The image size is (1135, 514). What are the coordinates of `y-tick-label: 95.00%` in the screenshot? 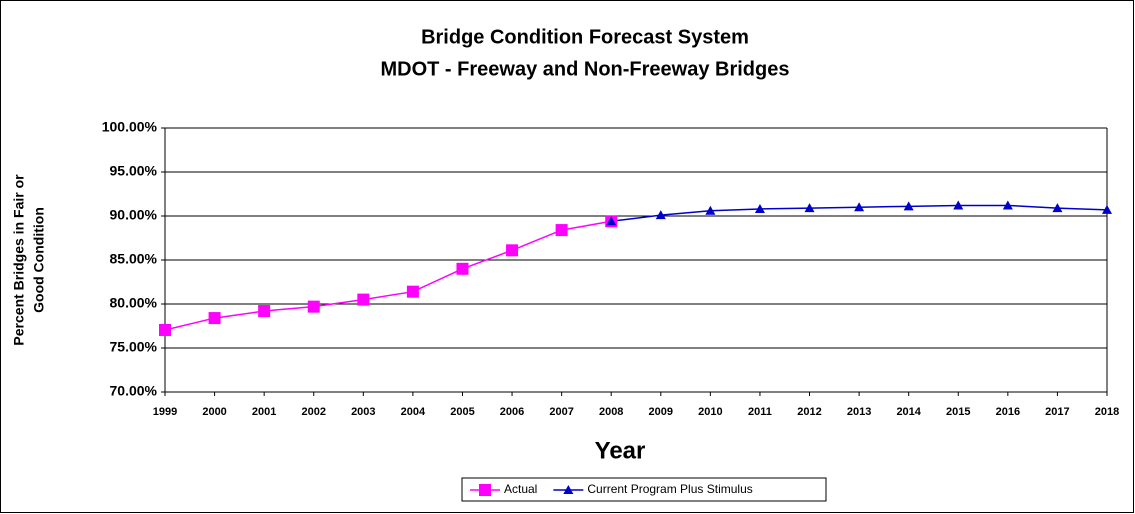 It's located at (134, 171).